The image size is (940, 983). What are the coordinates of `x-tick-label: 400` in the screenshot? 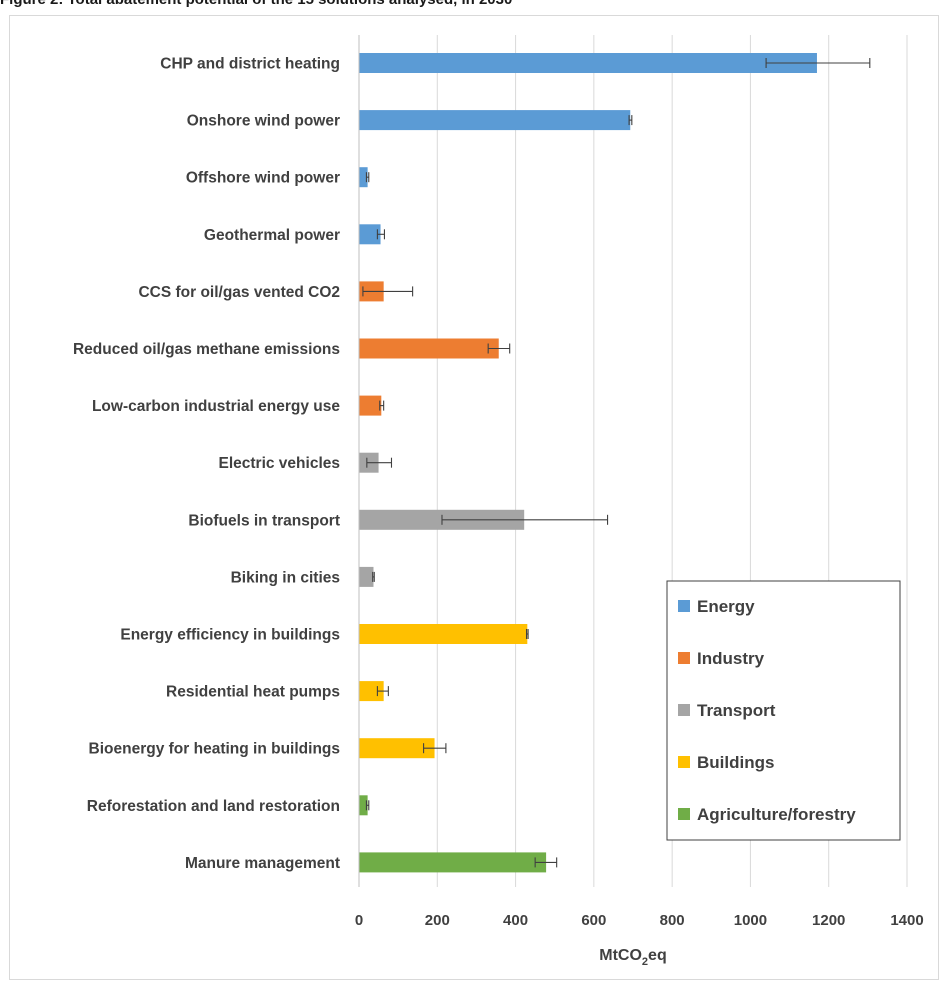 It's located at (515, 920).